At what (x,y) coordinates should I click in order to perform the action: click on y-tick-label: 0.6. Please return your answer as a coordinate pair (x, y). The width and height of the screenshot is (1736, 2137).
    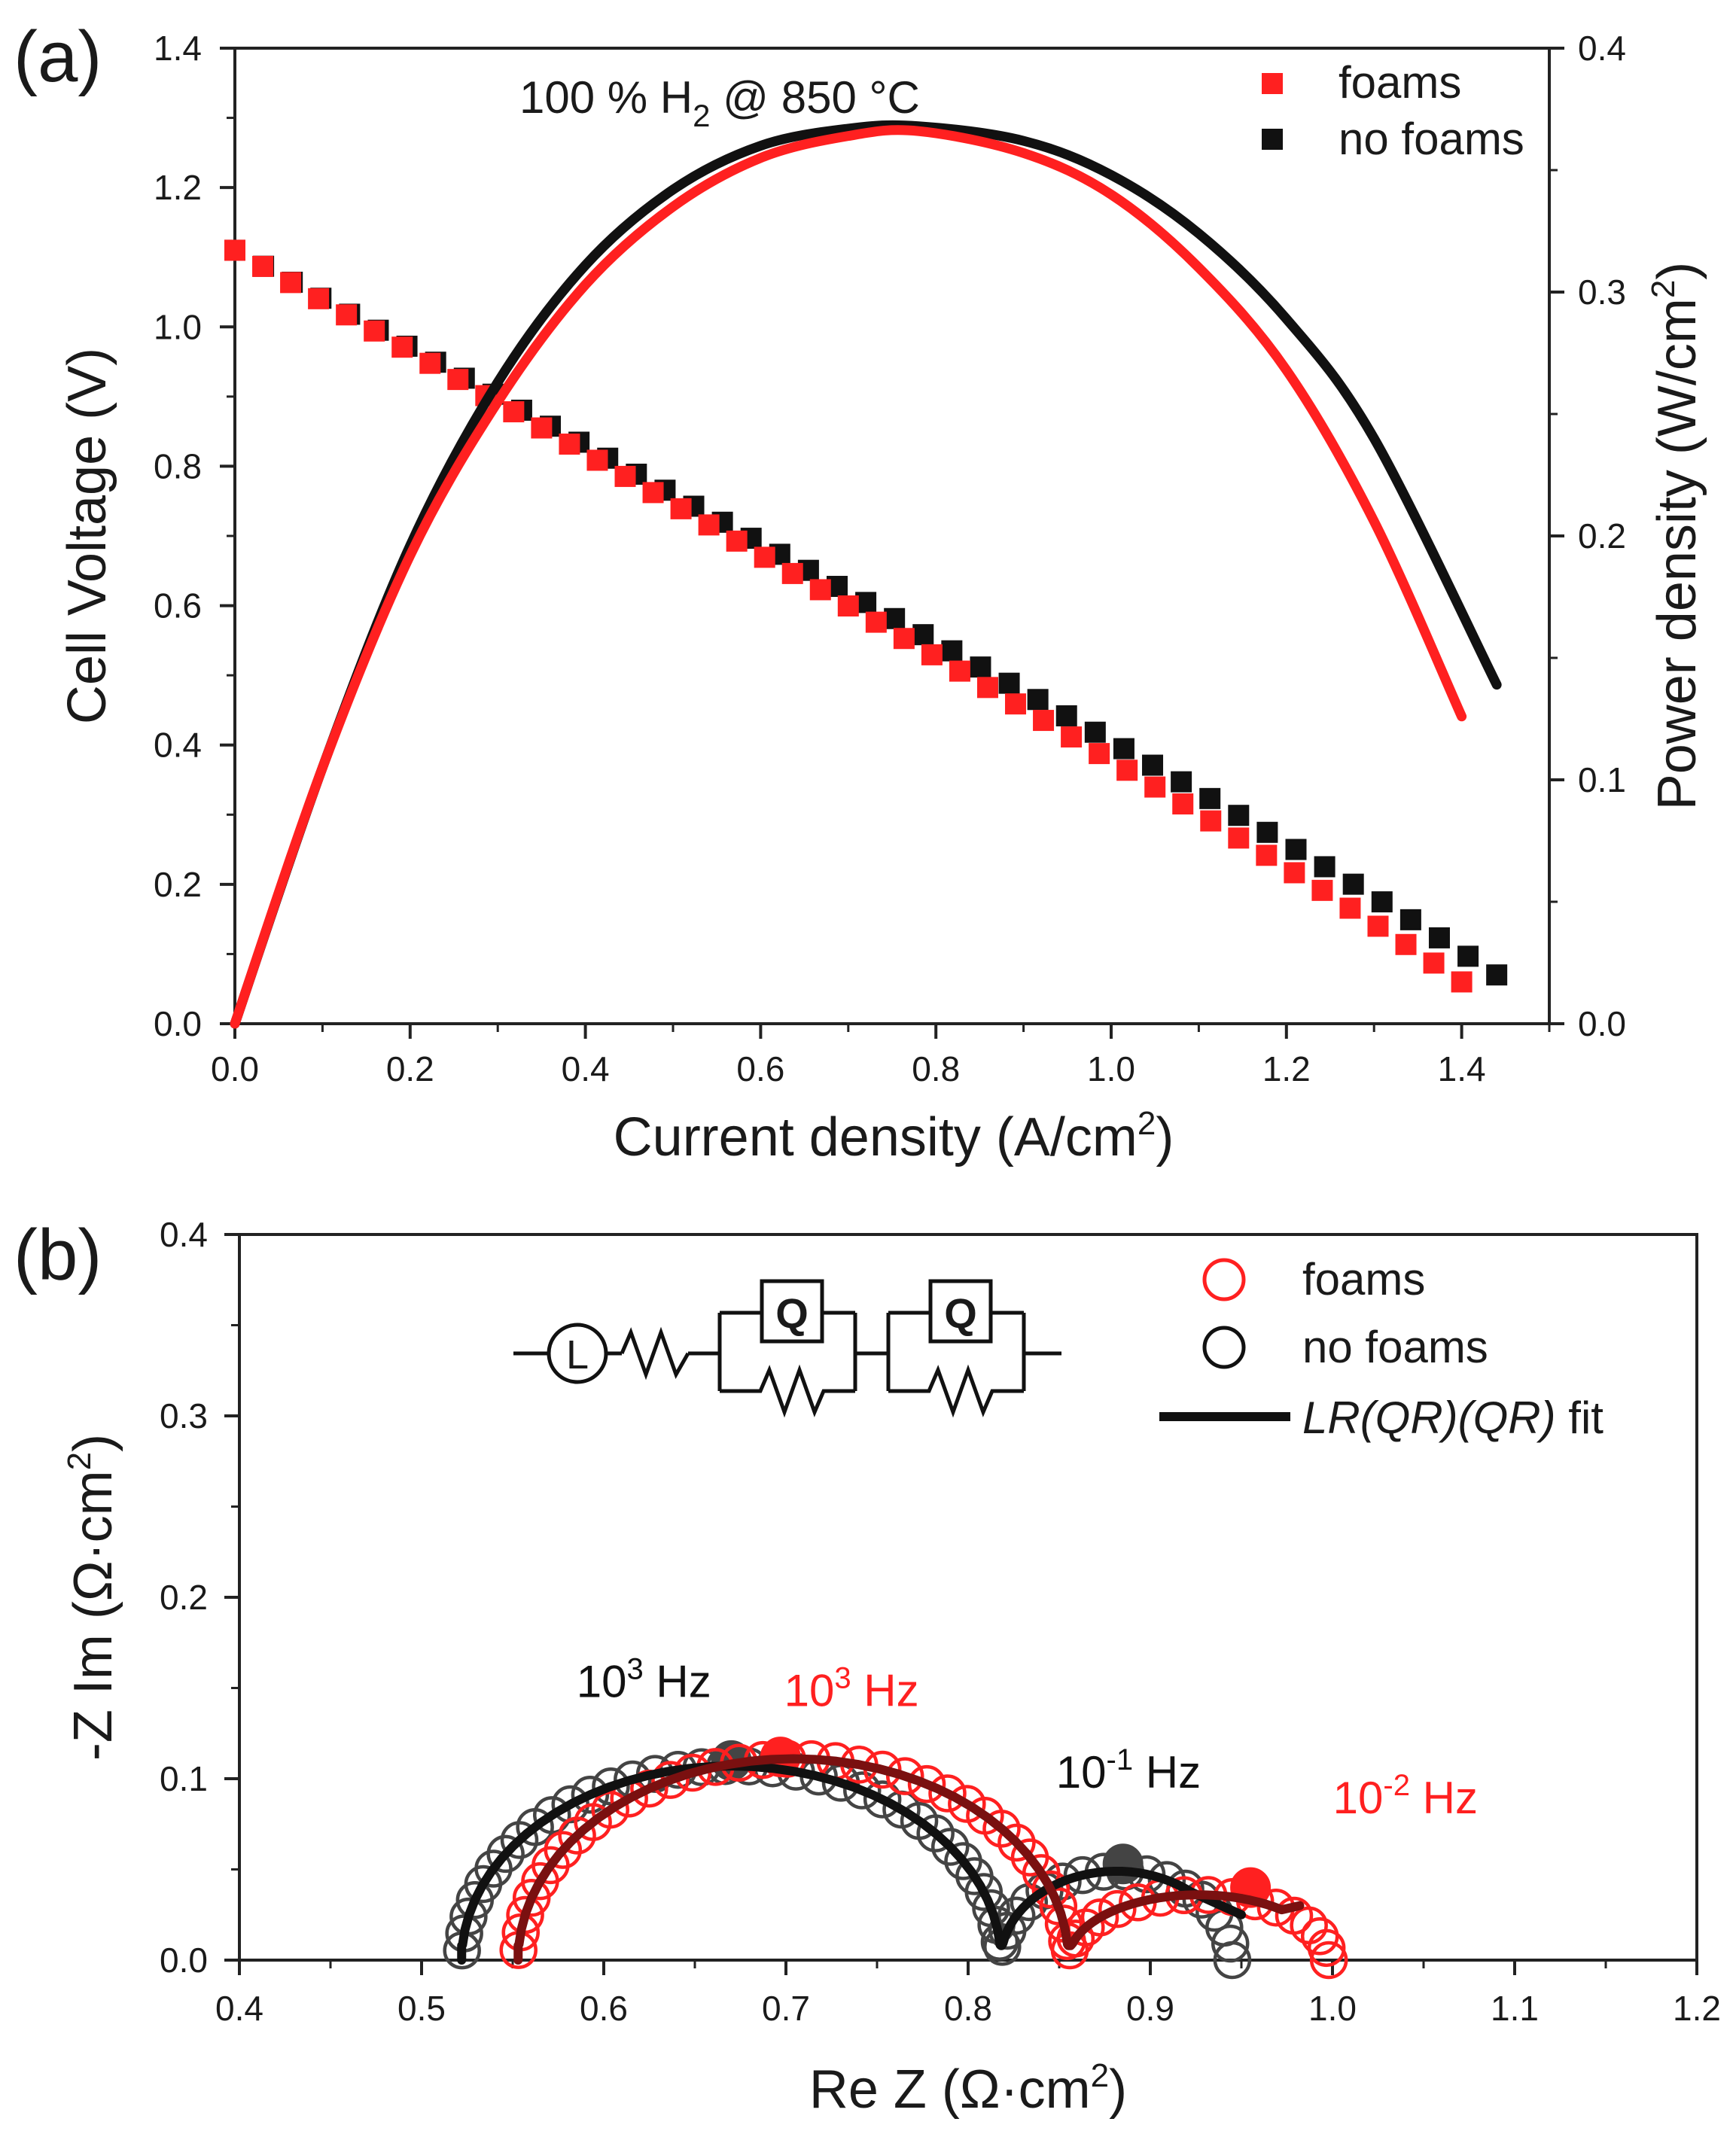
    Looking at the image, I should click on (178, 606).